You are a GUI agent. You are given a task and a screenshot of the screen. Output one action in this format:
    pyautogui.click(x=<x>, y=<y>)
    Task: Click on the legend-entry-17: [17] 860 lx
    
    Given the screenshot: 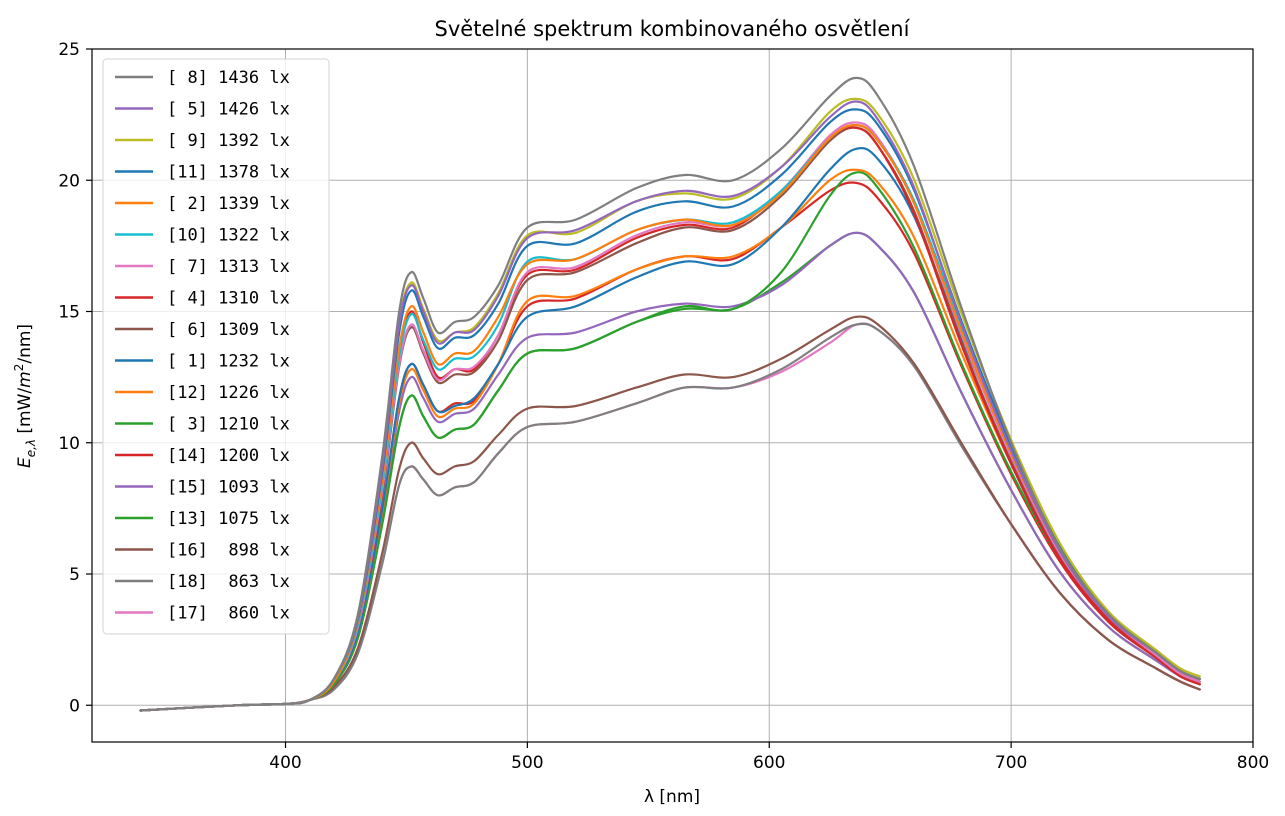 What is the action you would take?
    pyautogui.click(x=228, y=614)
    